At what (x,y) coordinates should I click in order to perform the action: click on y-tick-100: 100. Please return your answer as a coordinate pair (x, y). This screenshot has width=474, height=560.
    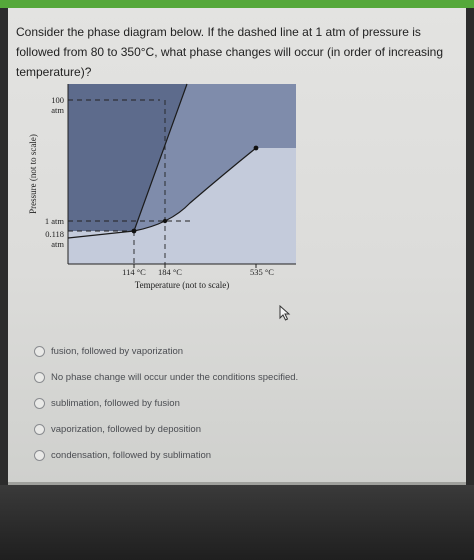
    Looking at the image, I should click on (57, 100).